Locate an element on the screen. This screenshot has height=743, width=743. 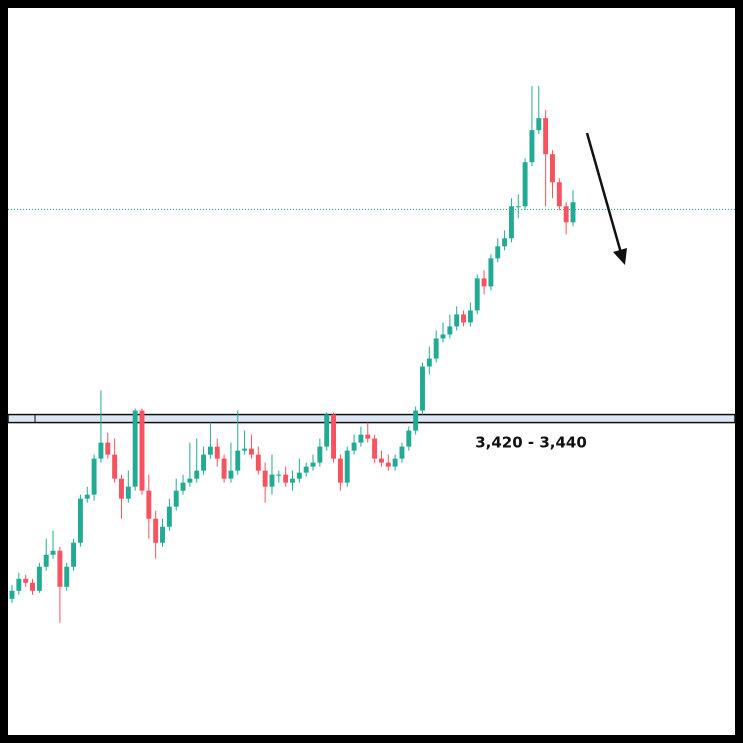
trend-arrow-head is located at coordinates (620, 256).